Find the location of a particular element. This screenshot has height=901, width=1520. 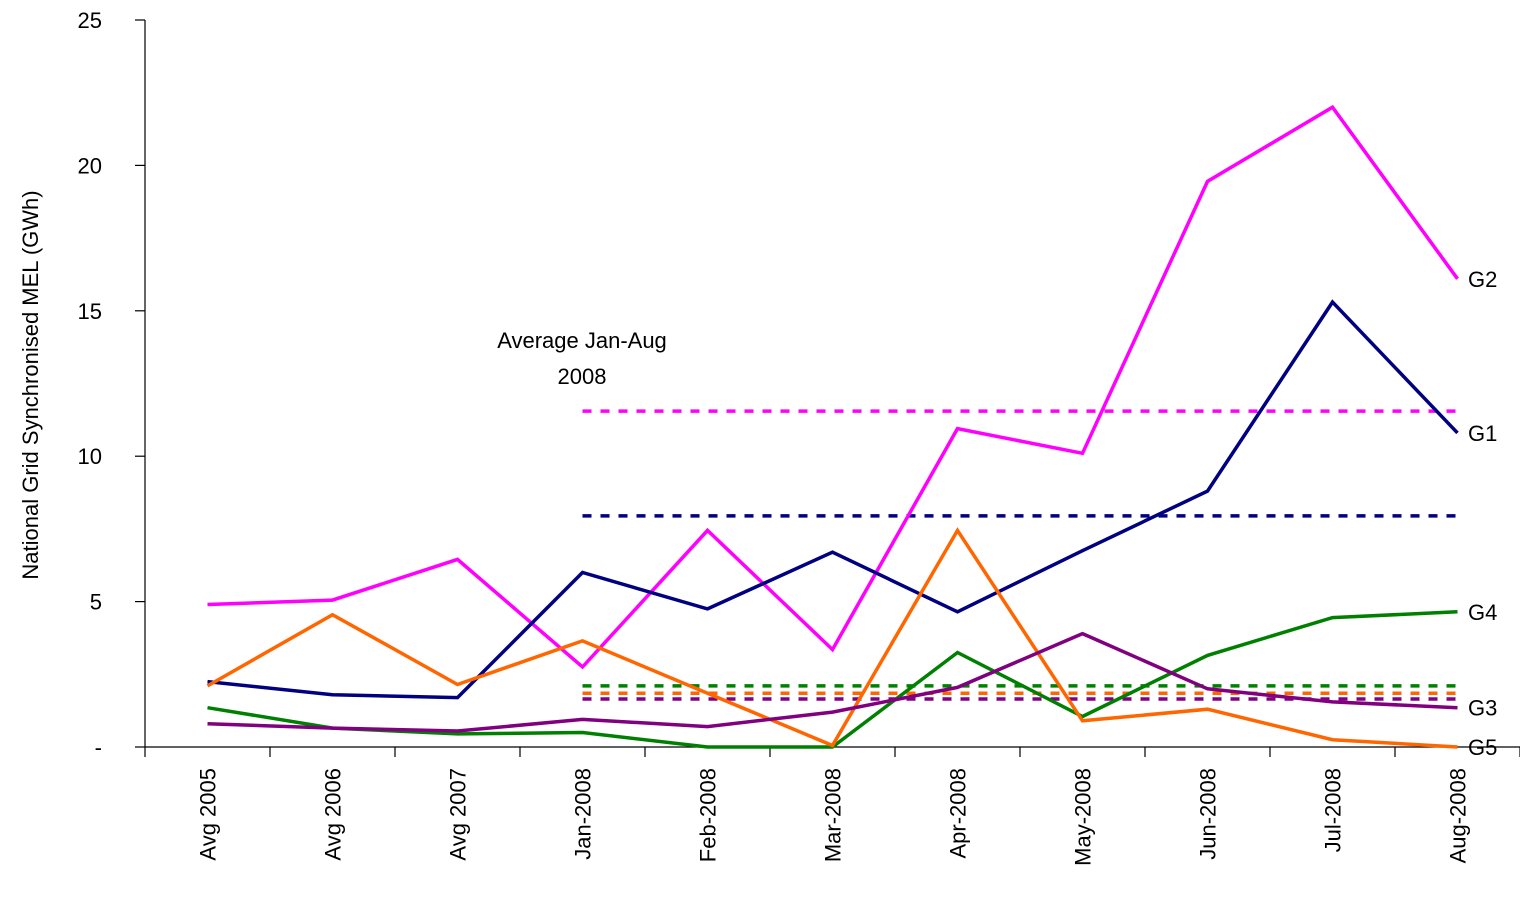

y-tick-label: 25 is located at coordinates (90, 20).